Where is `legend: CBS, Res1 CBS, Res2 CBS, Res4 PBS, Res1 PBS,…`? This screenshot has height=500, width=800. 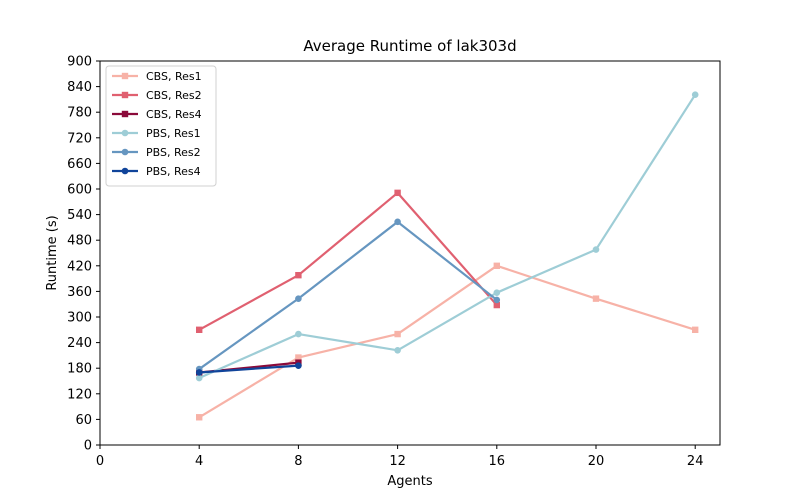 legend: CBS, Res1 CBS, Res2 CBS, Res4 PBS, Res1 PBS,… is located at coordinates (161, 126).